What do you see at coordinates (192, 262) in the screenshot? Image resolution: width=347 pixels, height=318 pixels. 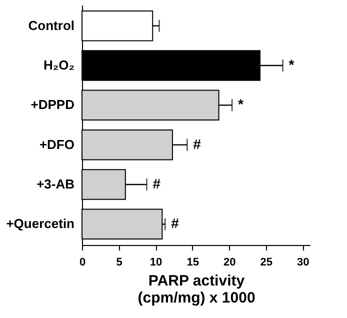 I see `x-tick-label: 15` at bounding box center [192, 262].